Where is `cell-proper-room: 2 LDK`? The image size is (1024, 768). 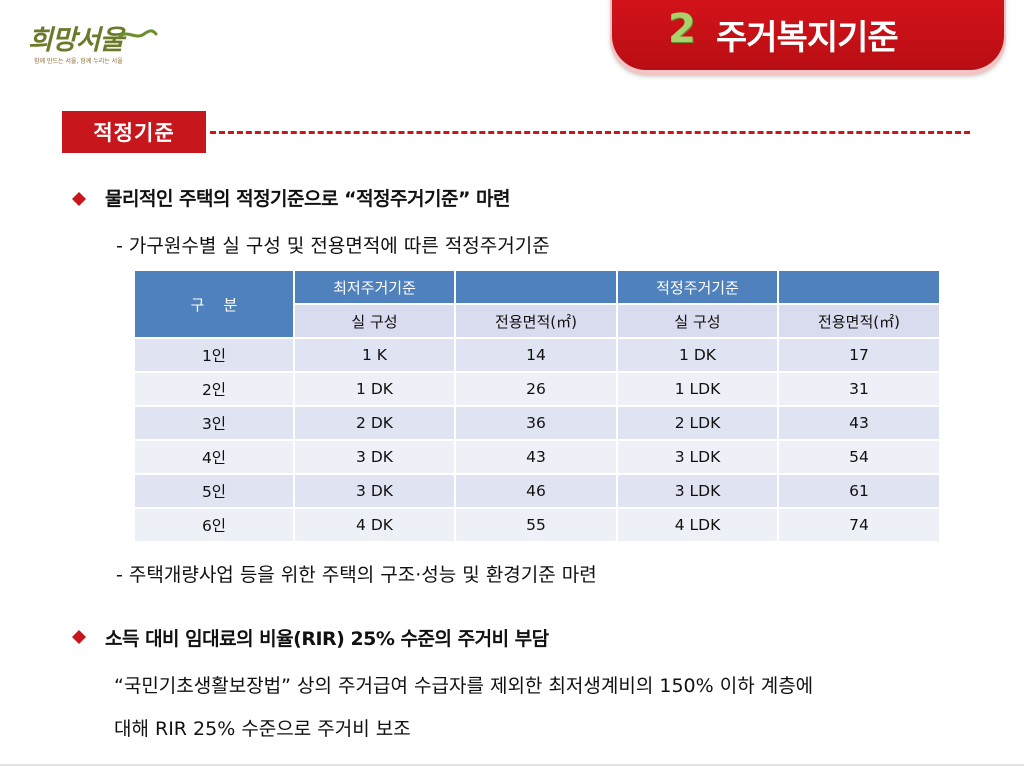
cell-proper-room: 2 LDK is located at coordinates (697, 423).